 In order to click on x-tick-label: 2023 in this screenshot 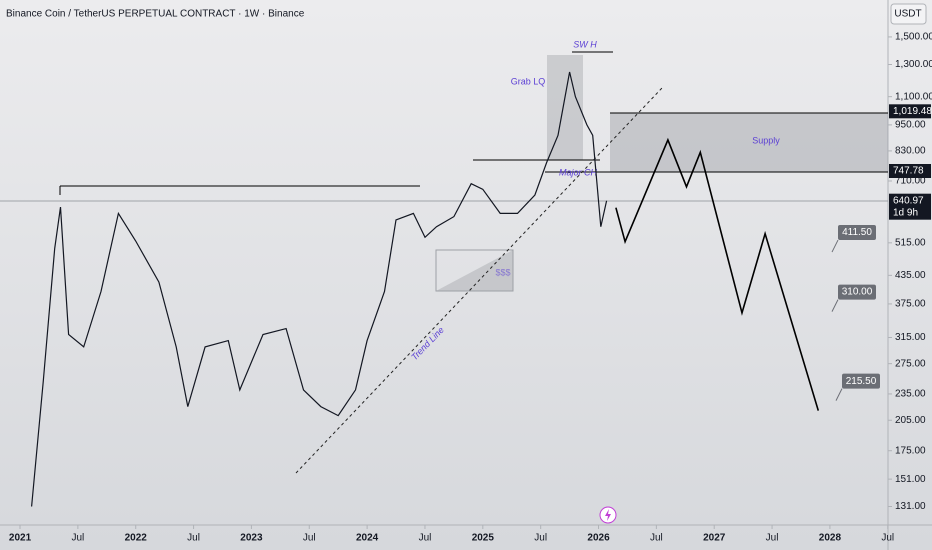, I will do `click(251, 538)`.